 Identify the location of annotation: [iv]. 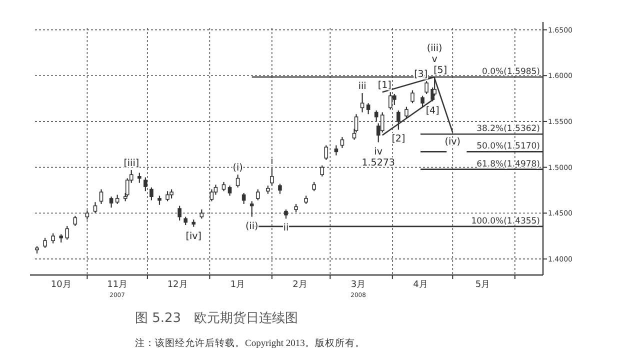
(194, 236).